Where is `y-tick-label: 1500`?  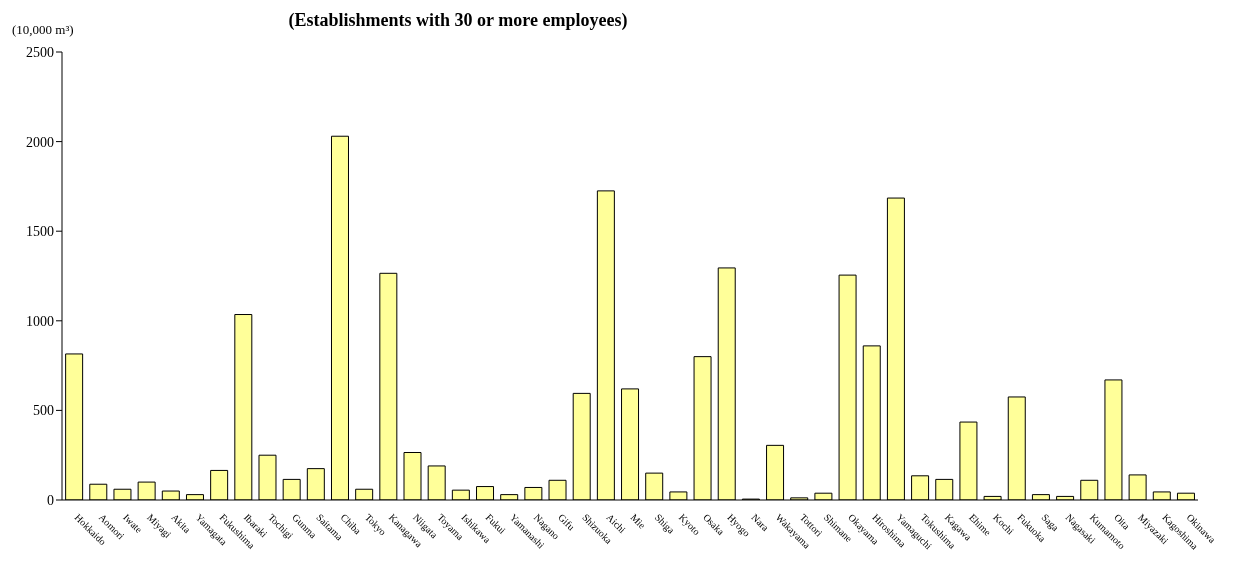
y-tick-label: 1500 is located at coordinates (40, 232).